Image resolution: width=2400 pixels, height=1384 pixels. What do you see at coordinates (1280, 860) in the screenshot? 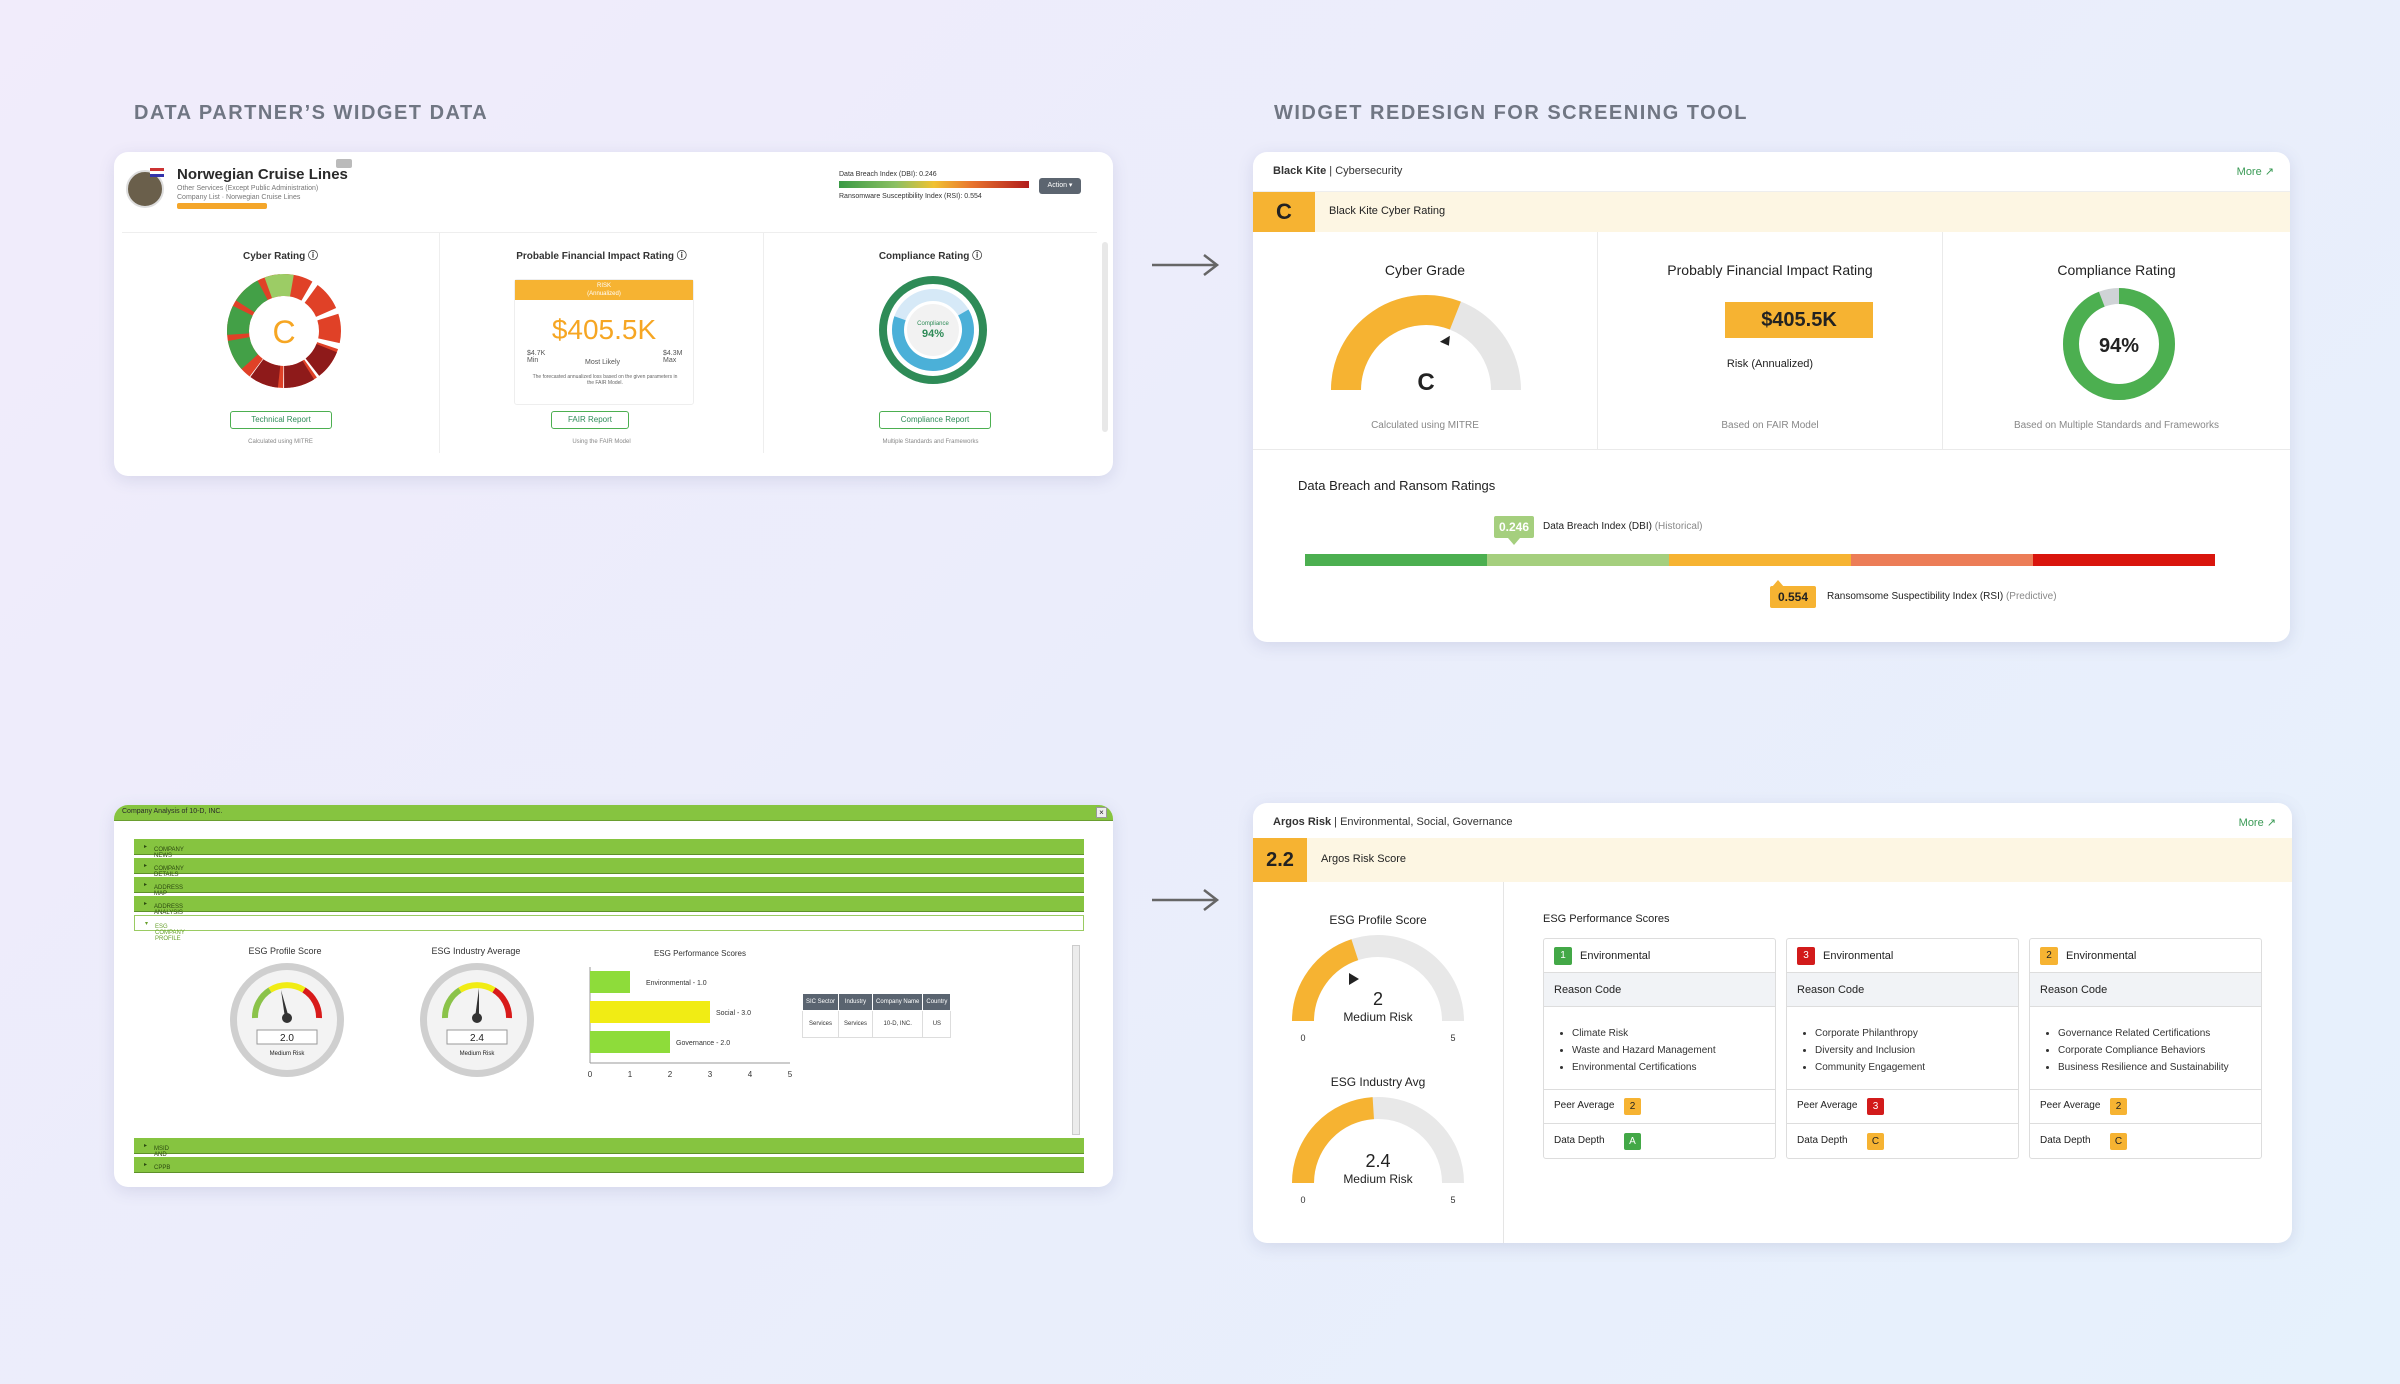
I see `score-box: 2.2` at bounding box center [1280, 860].